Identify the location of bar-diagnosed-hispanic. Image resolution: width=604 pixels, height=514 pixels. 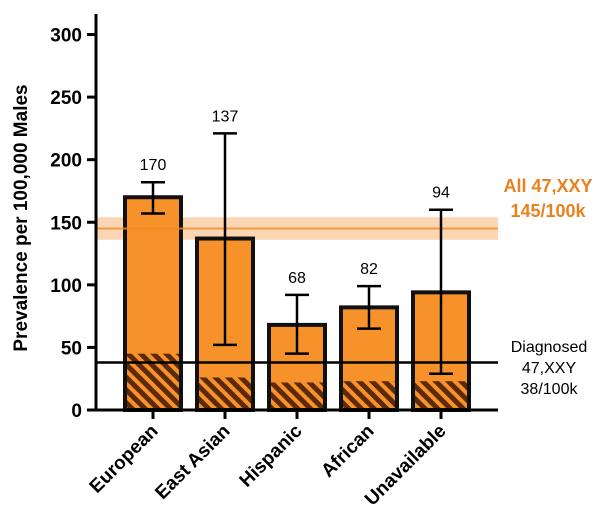
(297, 396).